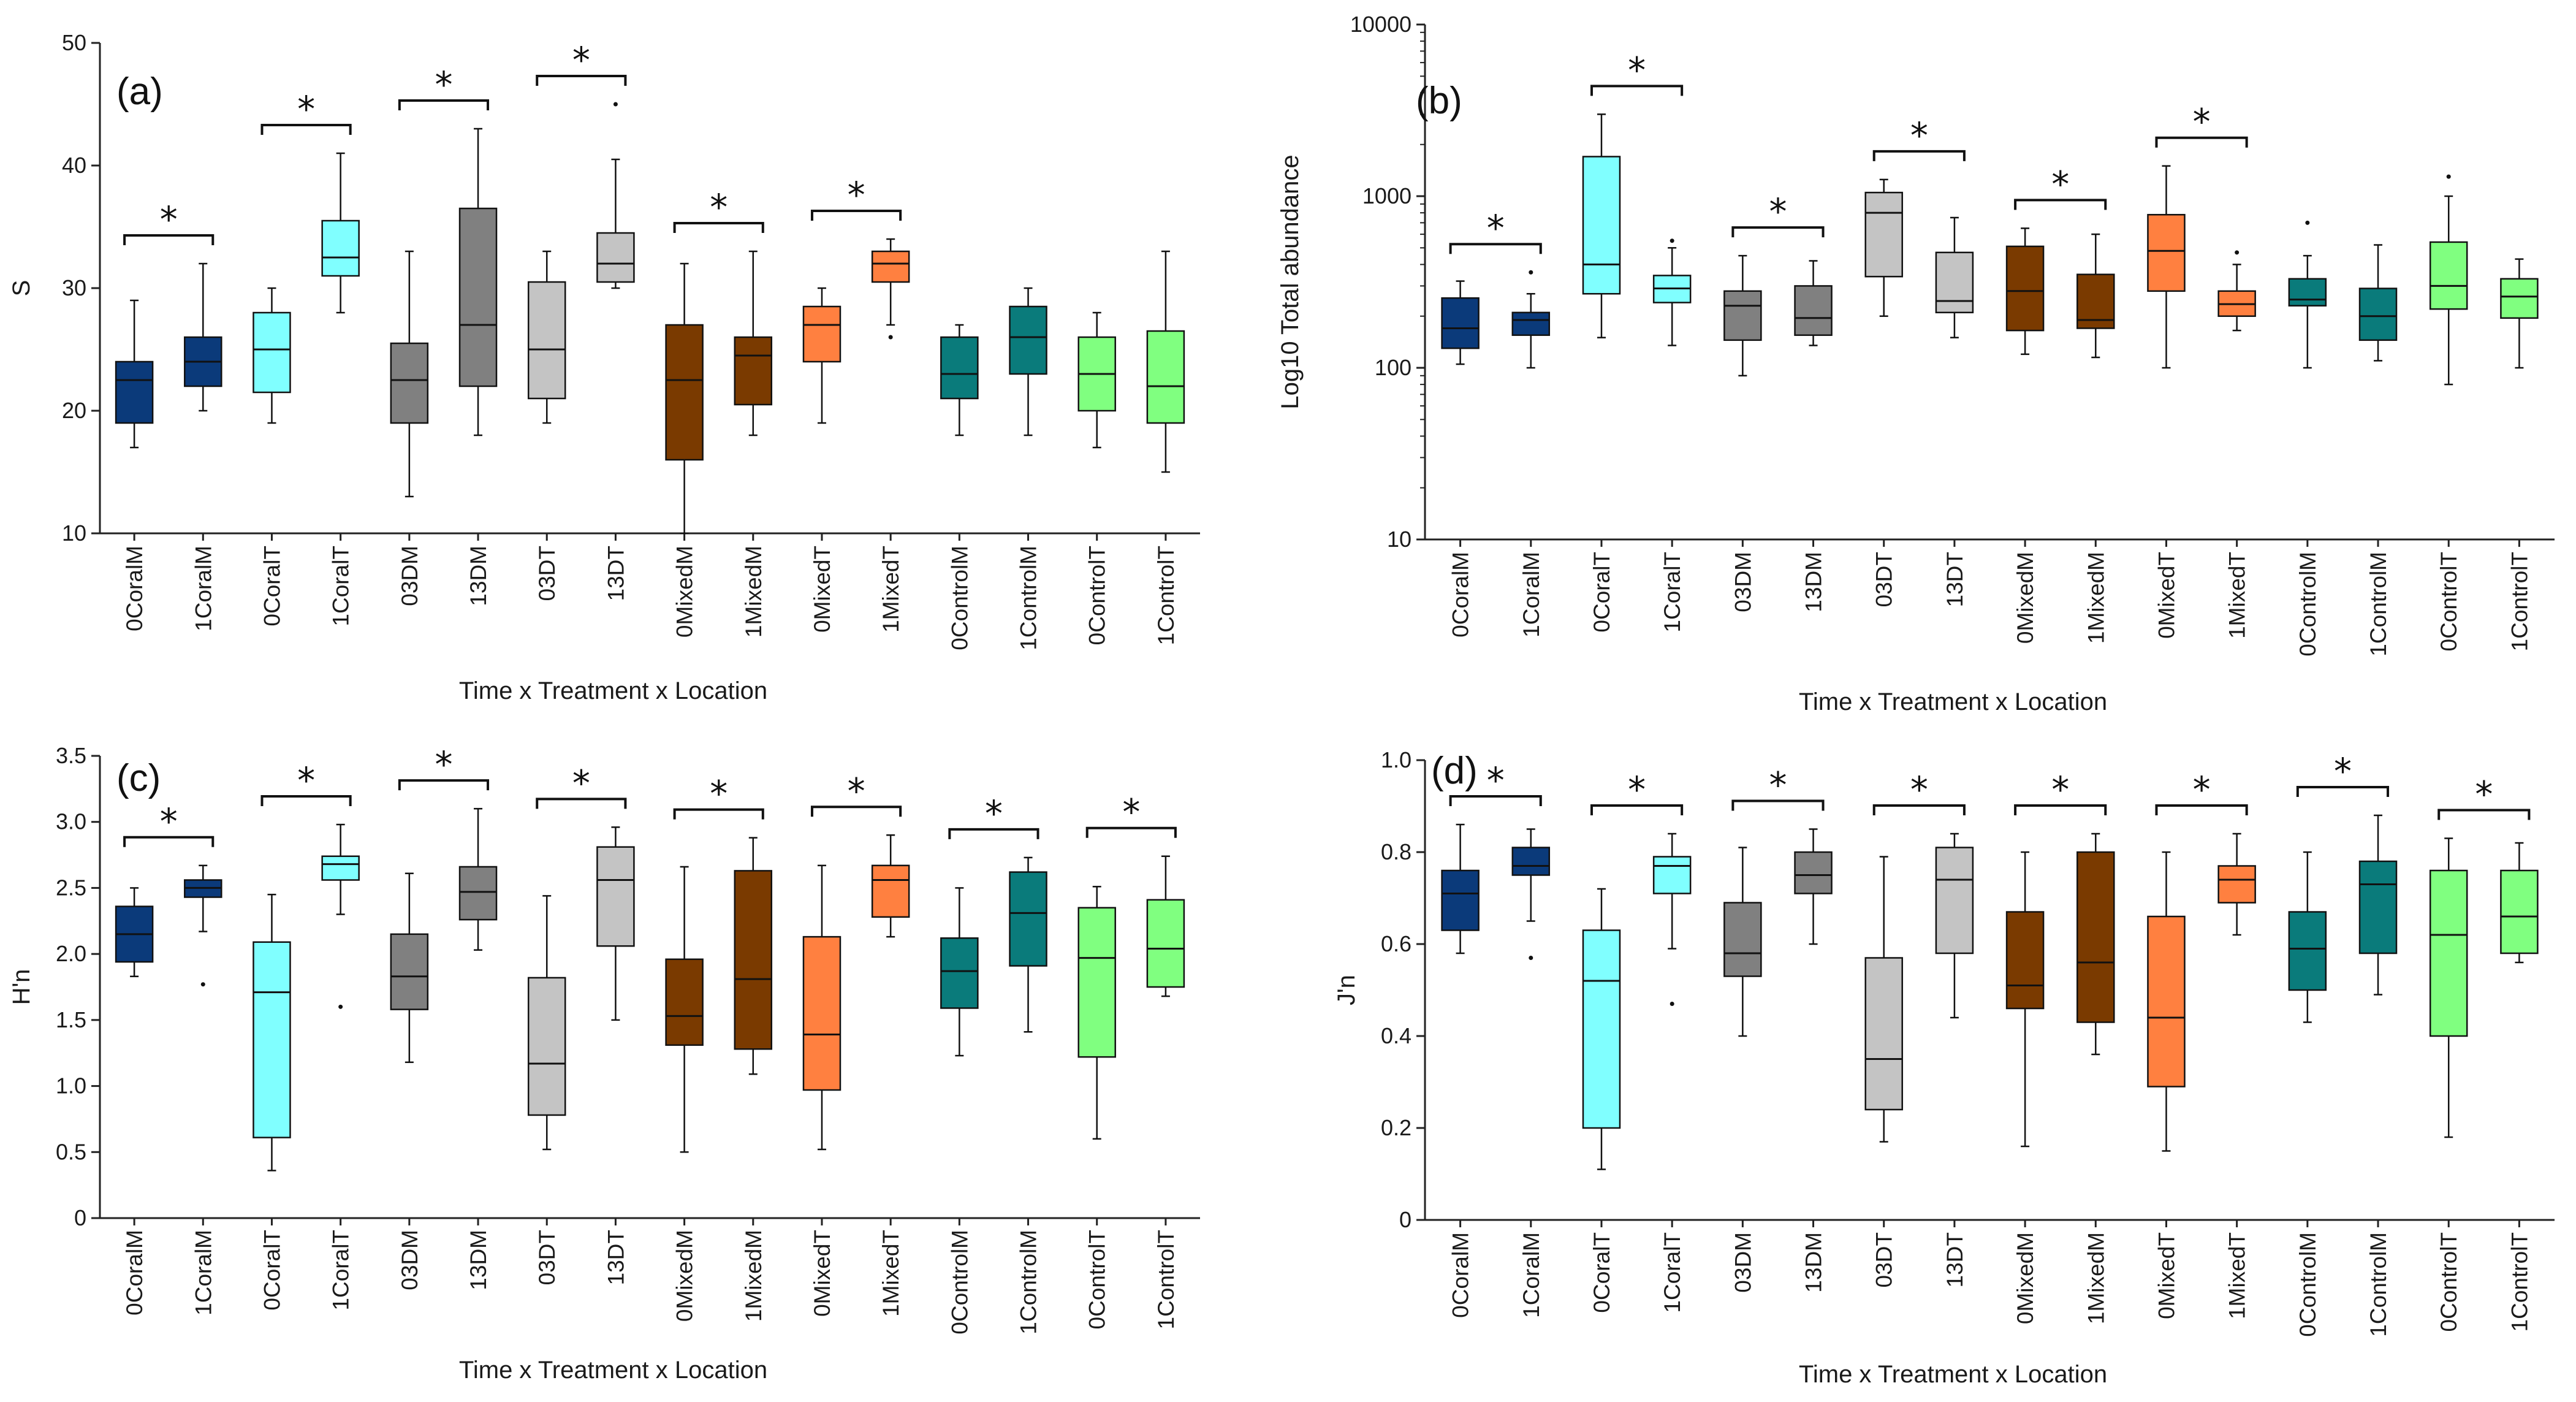 The image size is (2576, 1402). Describe the element at coordinates (134, 1273) in the screenshot. I see `category-label: 0CoralM` at that location.